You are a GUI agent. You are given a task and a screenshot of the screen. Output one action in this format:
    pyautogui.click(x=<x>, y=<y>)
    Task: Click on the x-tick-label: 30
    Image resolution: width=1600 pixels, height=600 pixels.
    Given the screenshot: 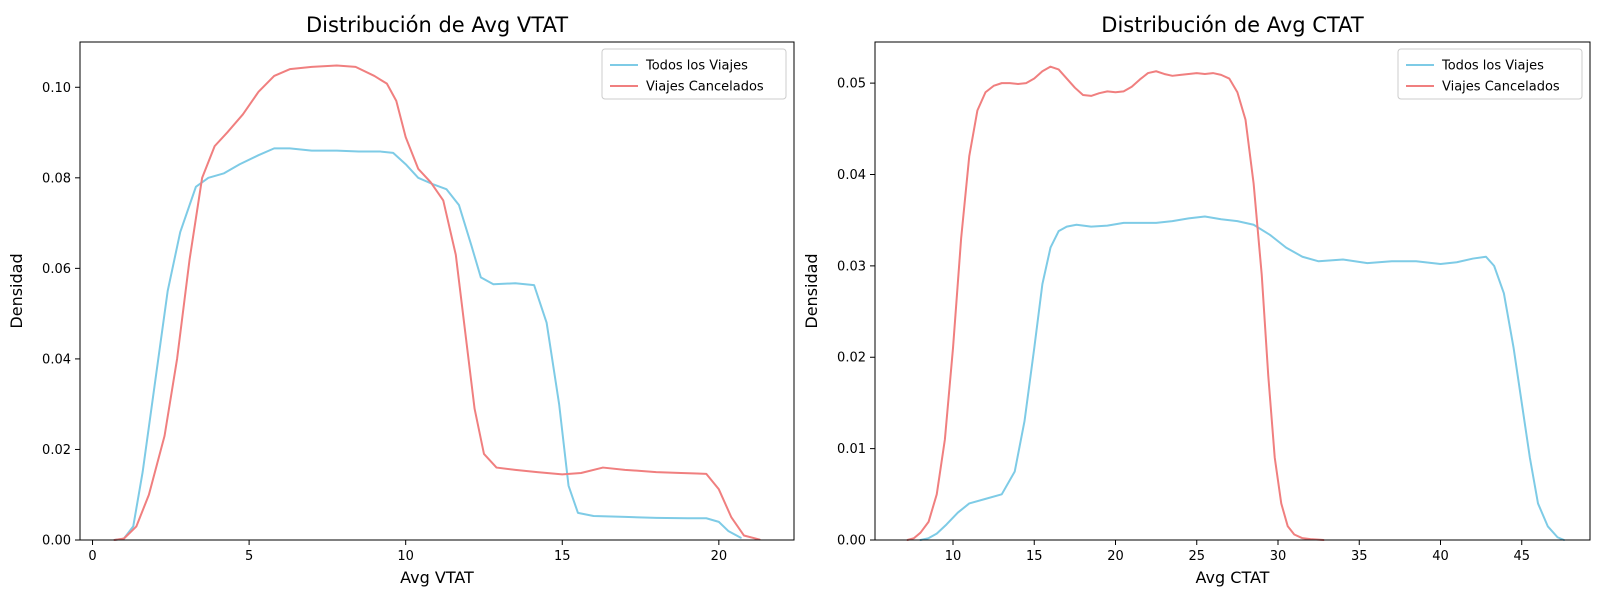 What is the action you would take?
    pyautogui.click(x=1278, y=556)
    